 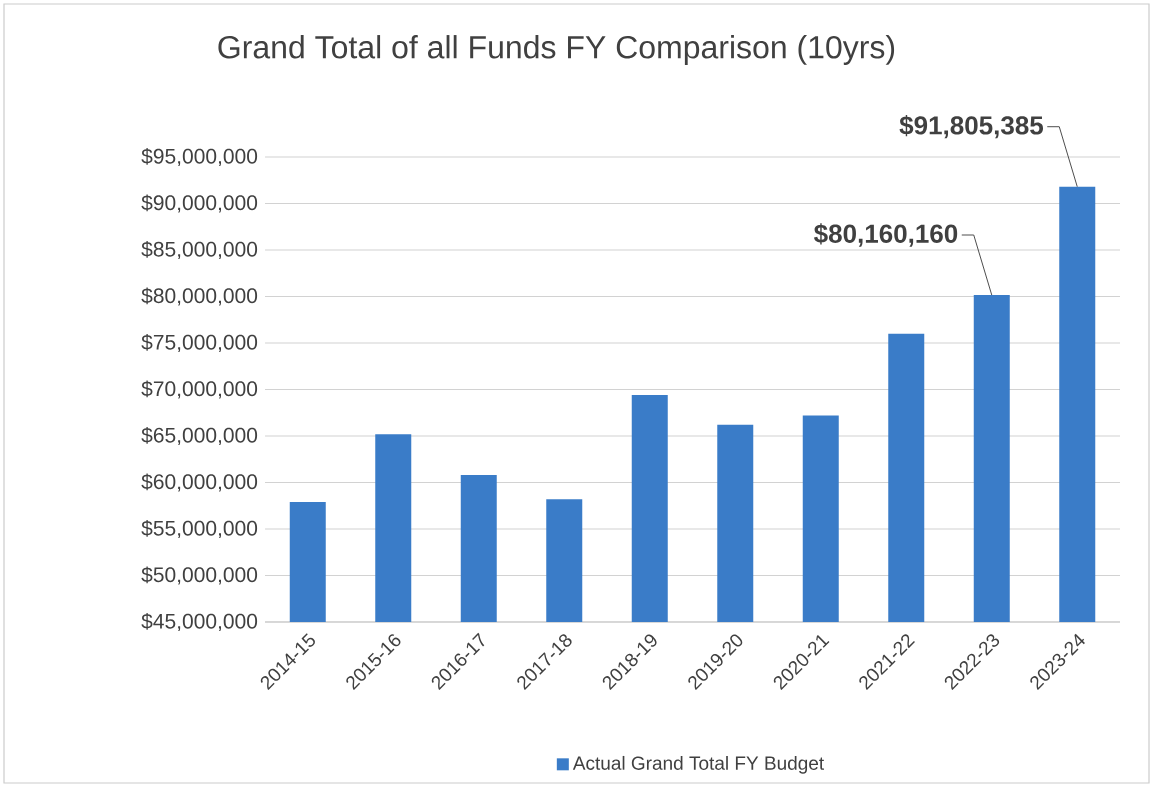 What do you see at coordinates (199, 343) in the screenshot?
I see `y-tick-label: $75,000,000` at bounding box center [199, 343].